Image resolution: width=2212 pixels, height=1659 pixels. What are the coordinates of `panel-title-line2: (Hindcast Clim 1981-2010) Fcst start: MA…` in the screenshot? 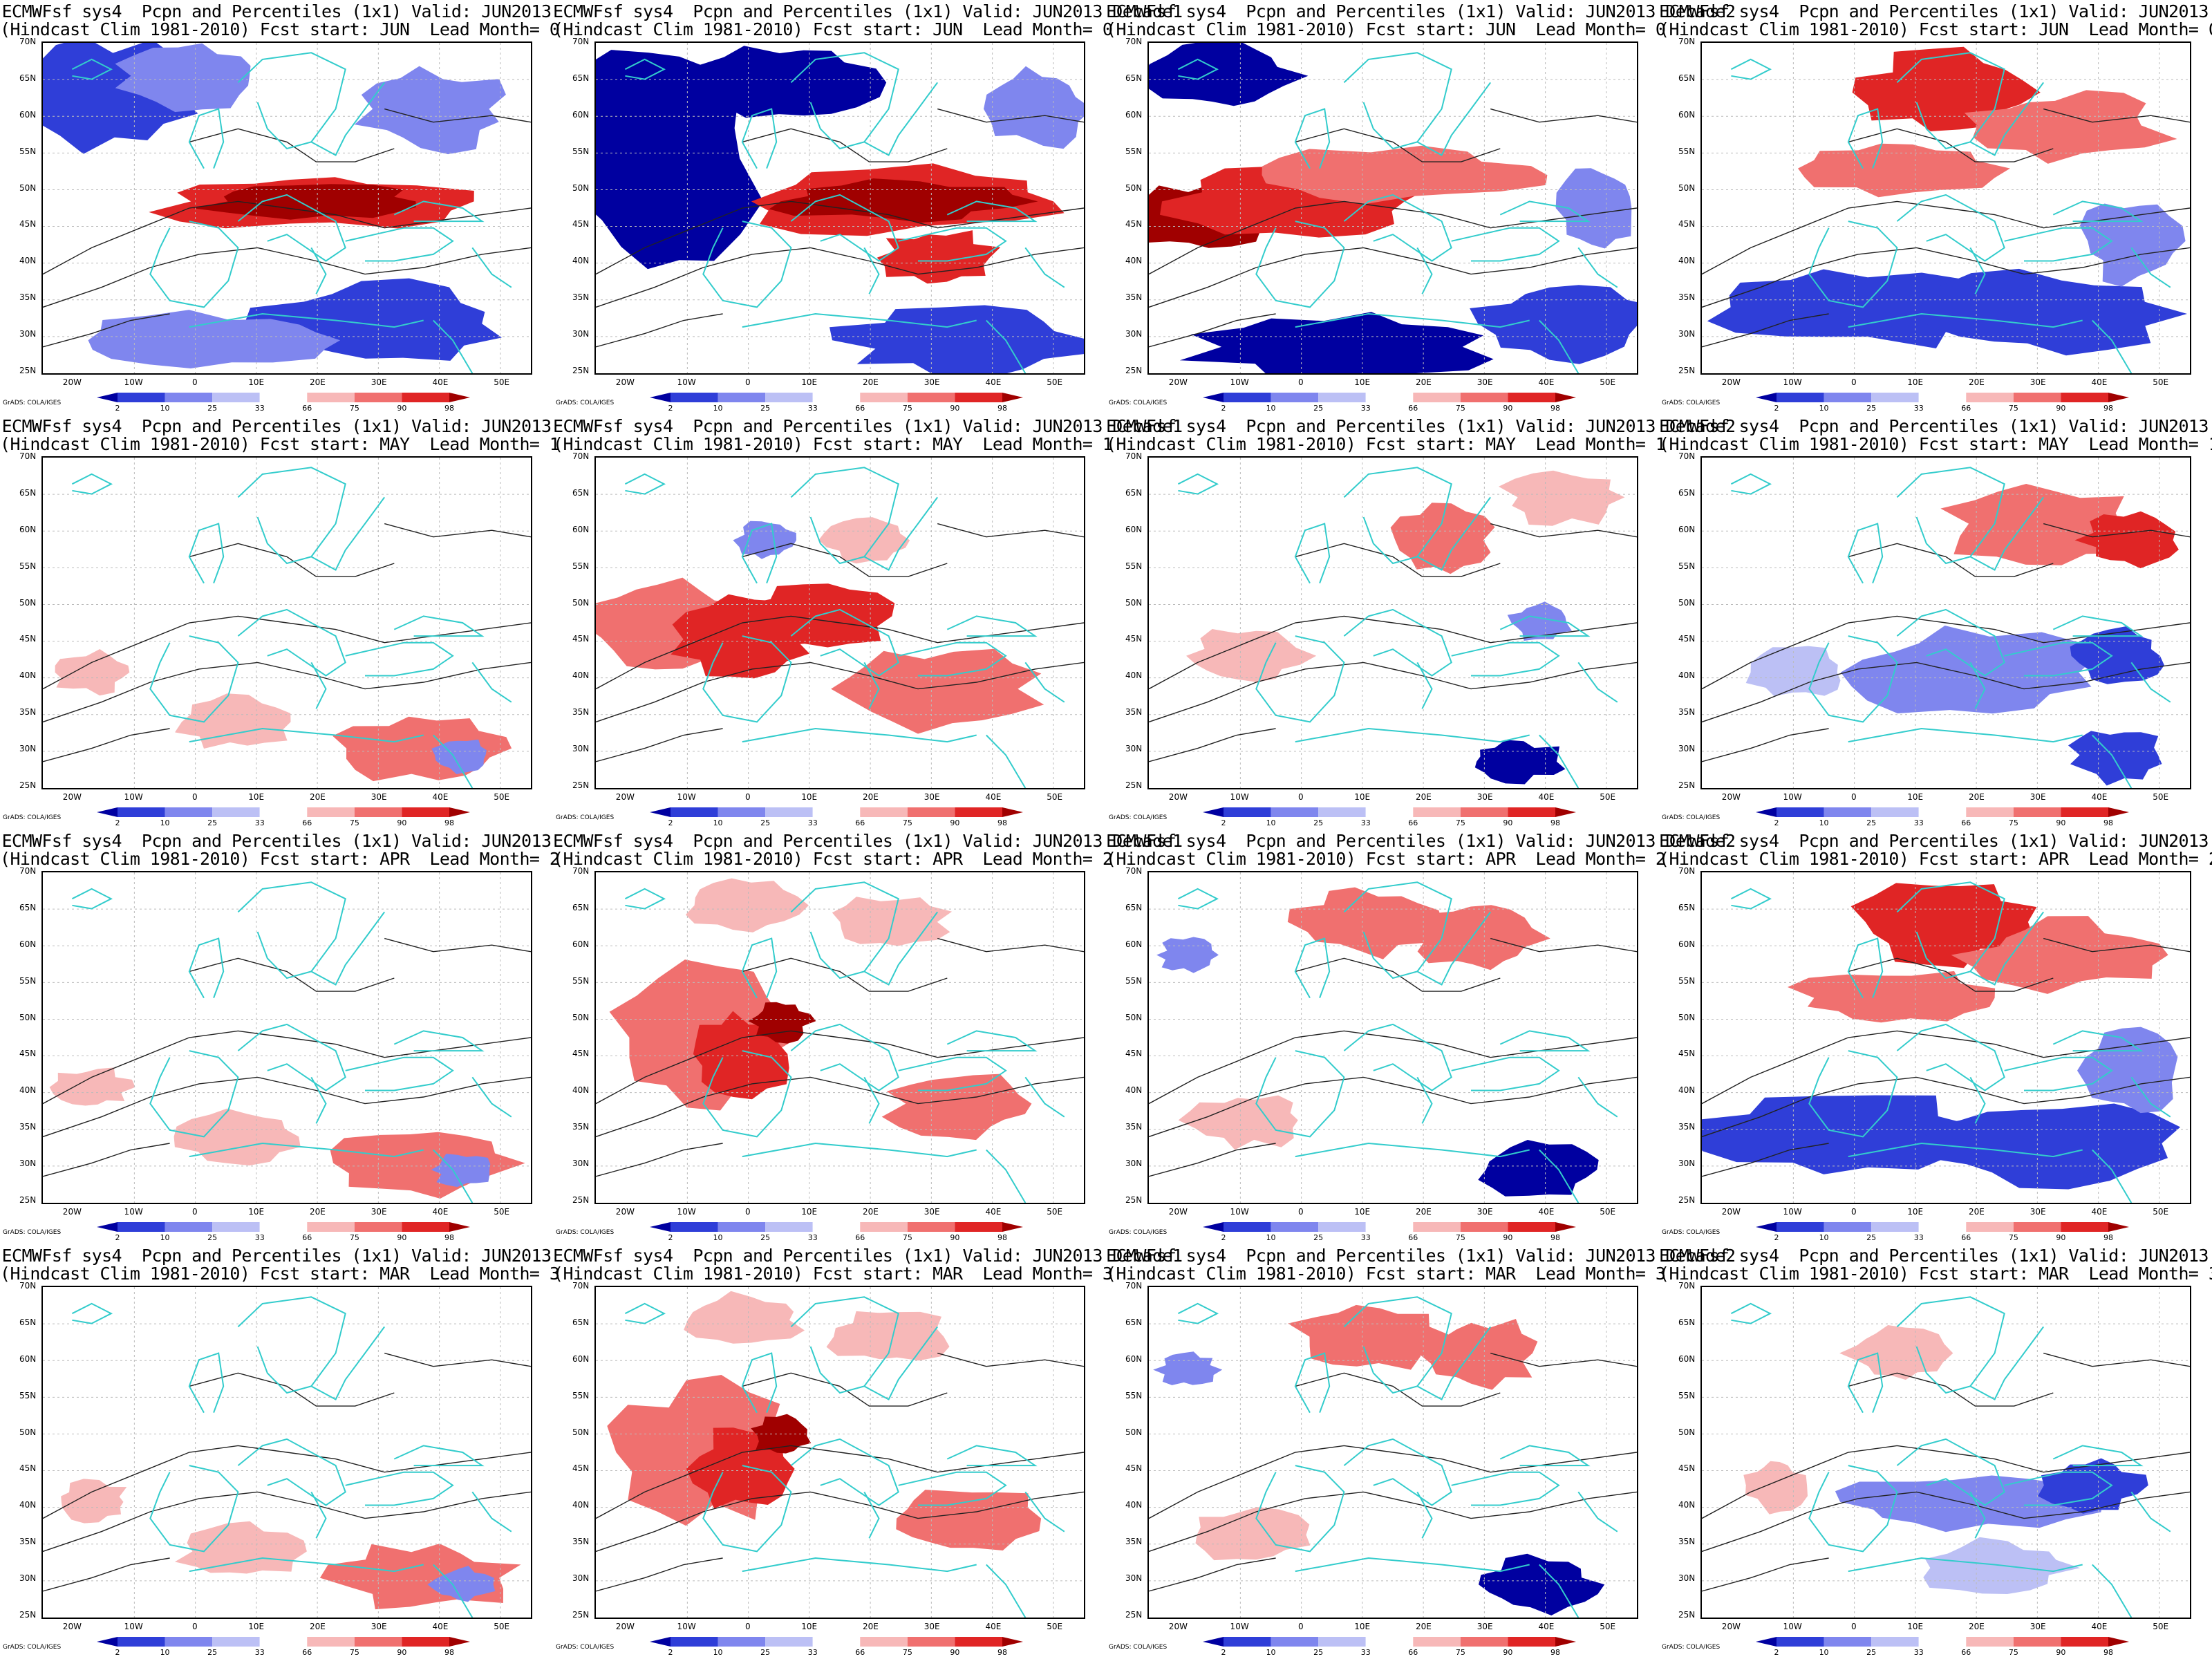 It's located at (1386, 1274).